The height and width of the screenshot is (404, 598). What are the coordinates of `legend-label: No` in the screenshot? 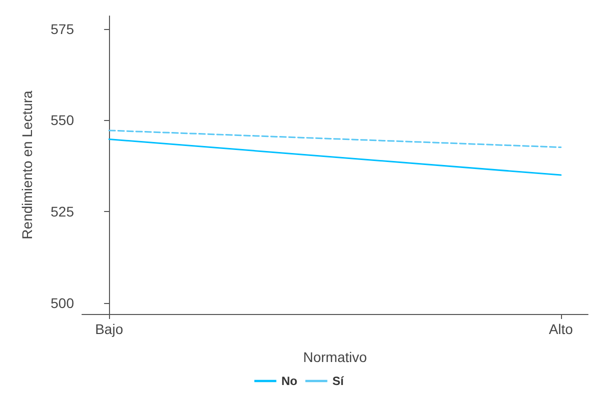 It's located at (289, 381).